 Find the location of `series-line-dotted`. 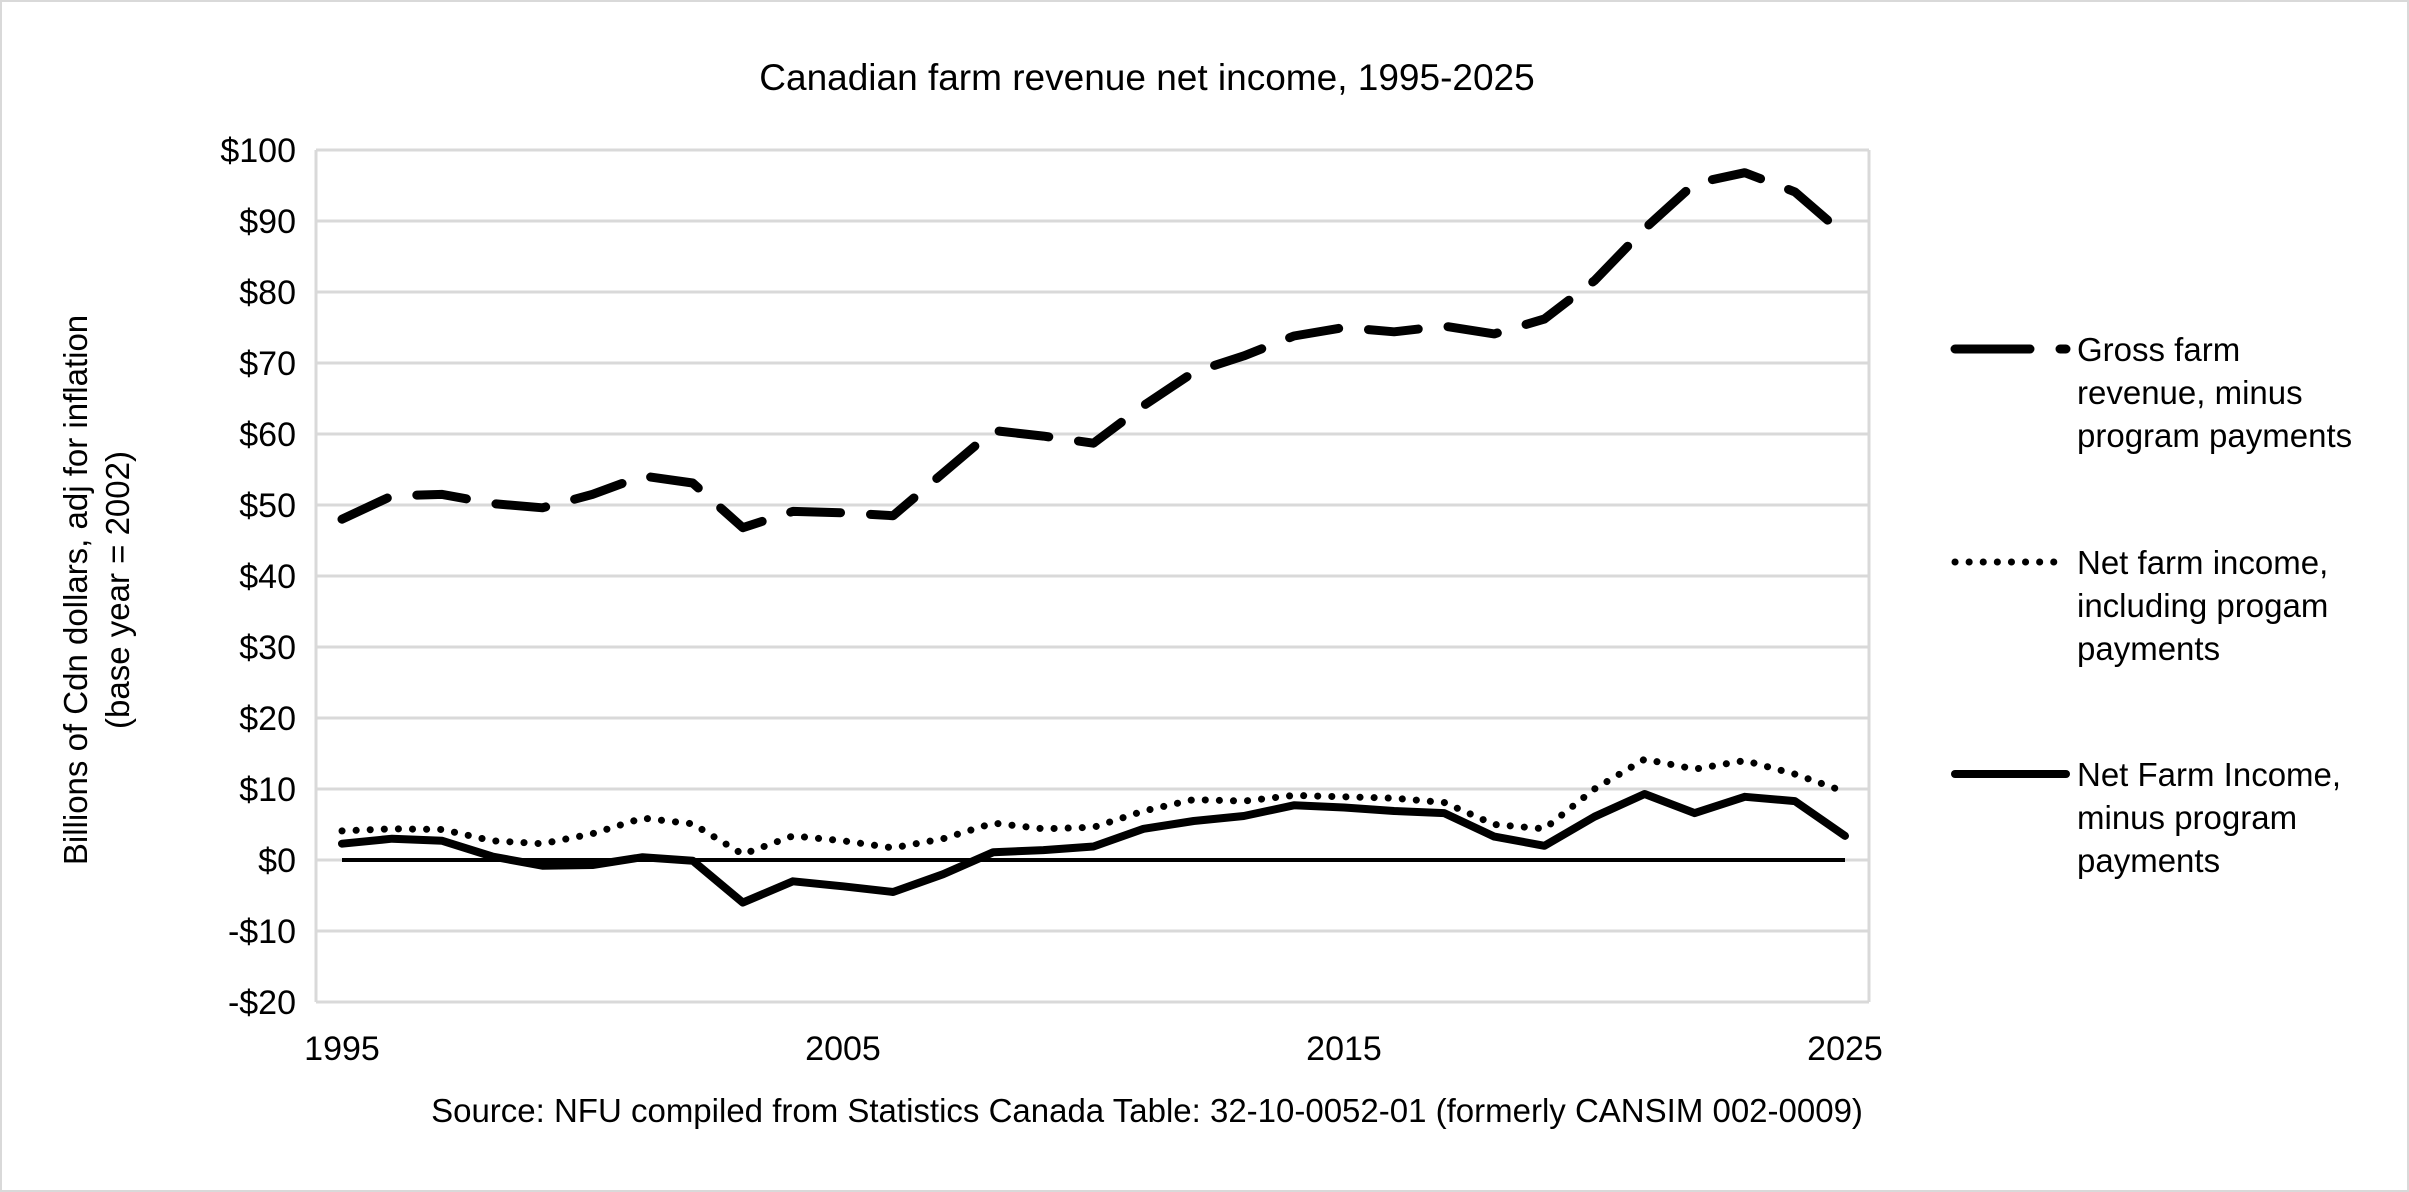

series-line-dotted is located at coordinates (1093, 806).